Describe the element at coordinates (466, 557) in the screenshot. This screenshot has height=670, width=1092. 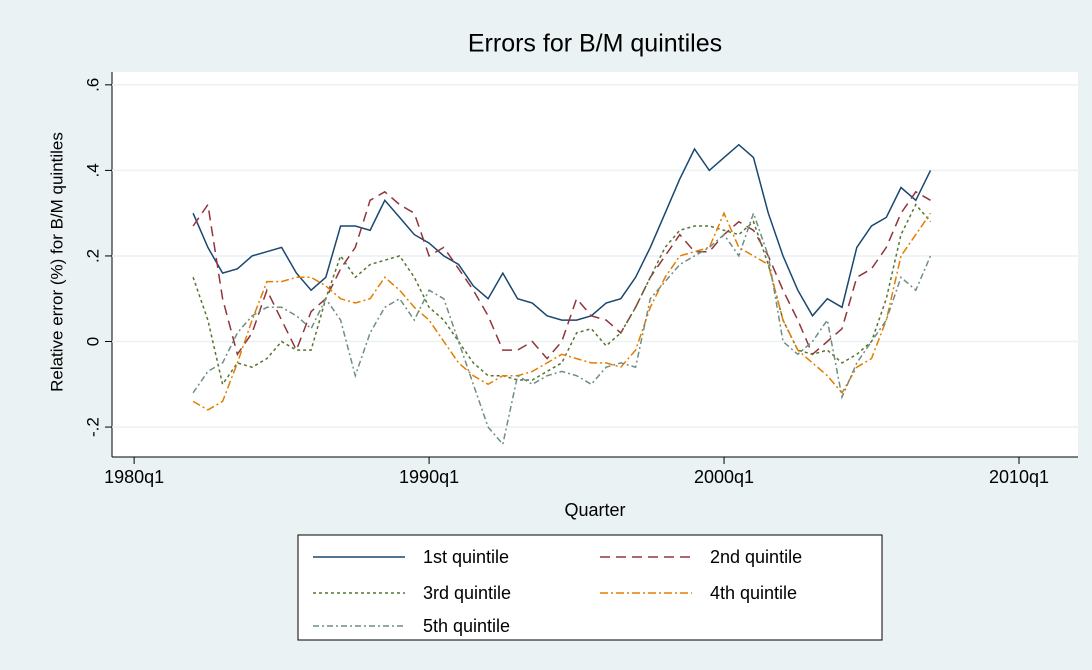
I see `legend-label: 1st quintile` at that location.